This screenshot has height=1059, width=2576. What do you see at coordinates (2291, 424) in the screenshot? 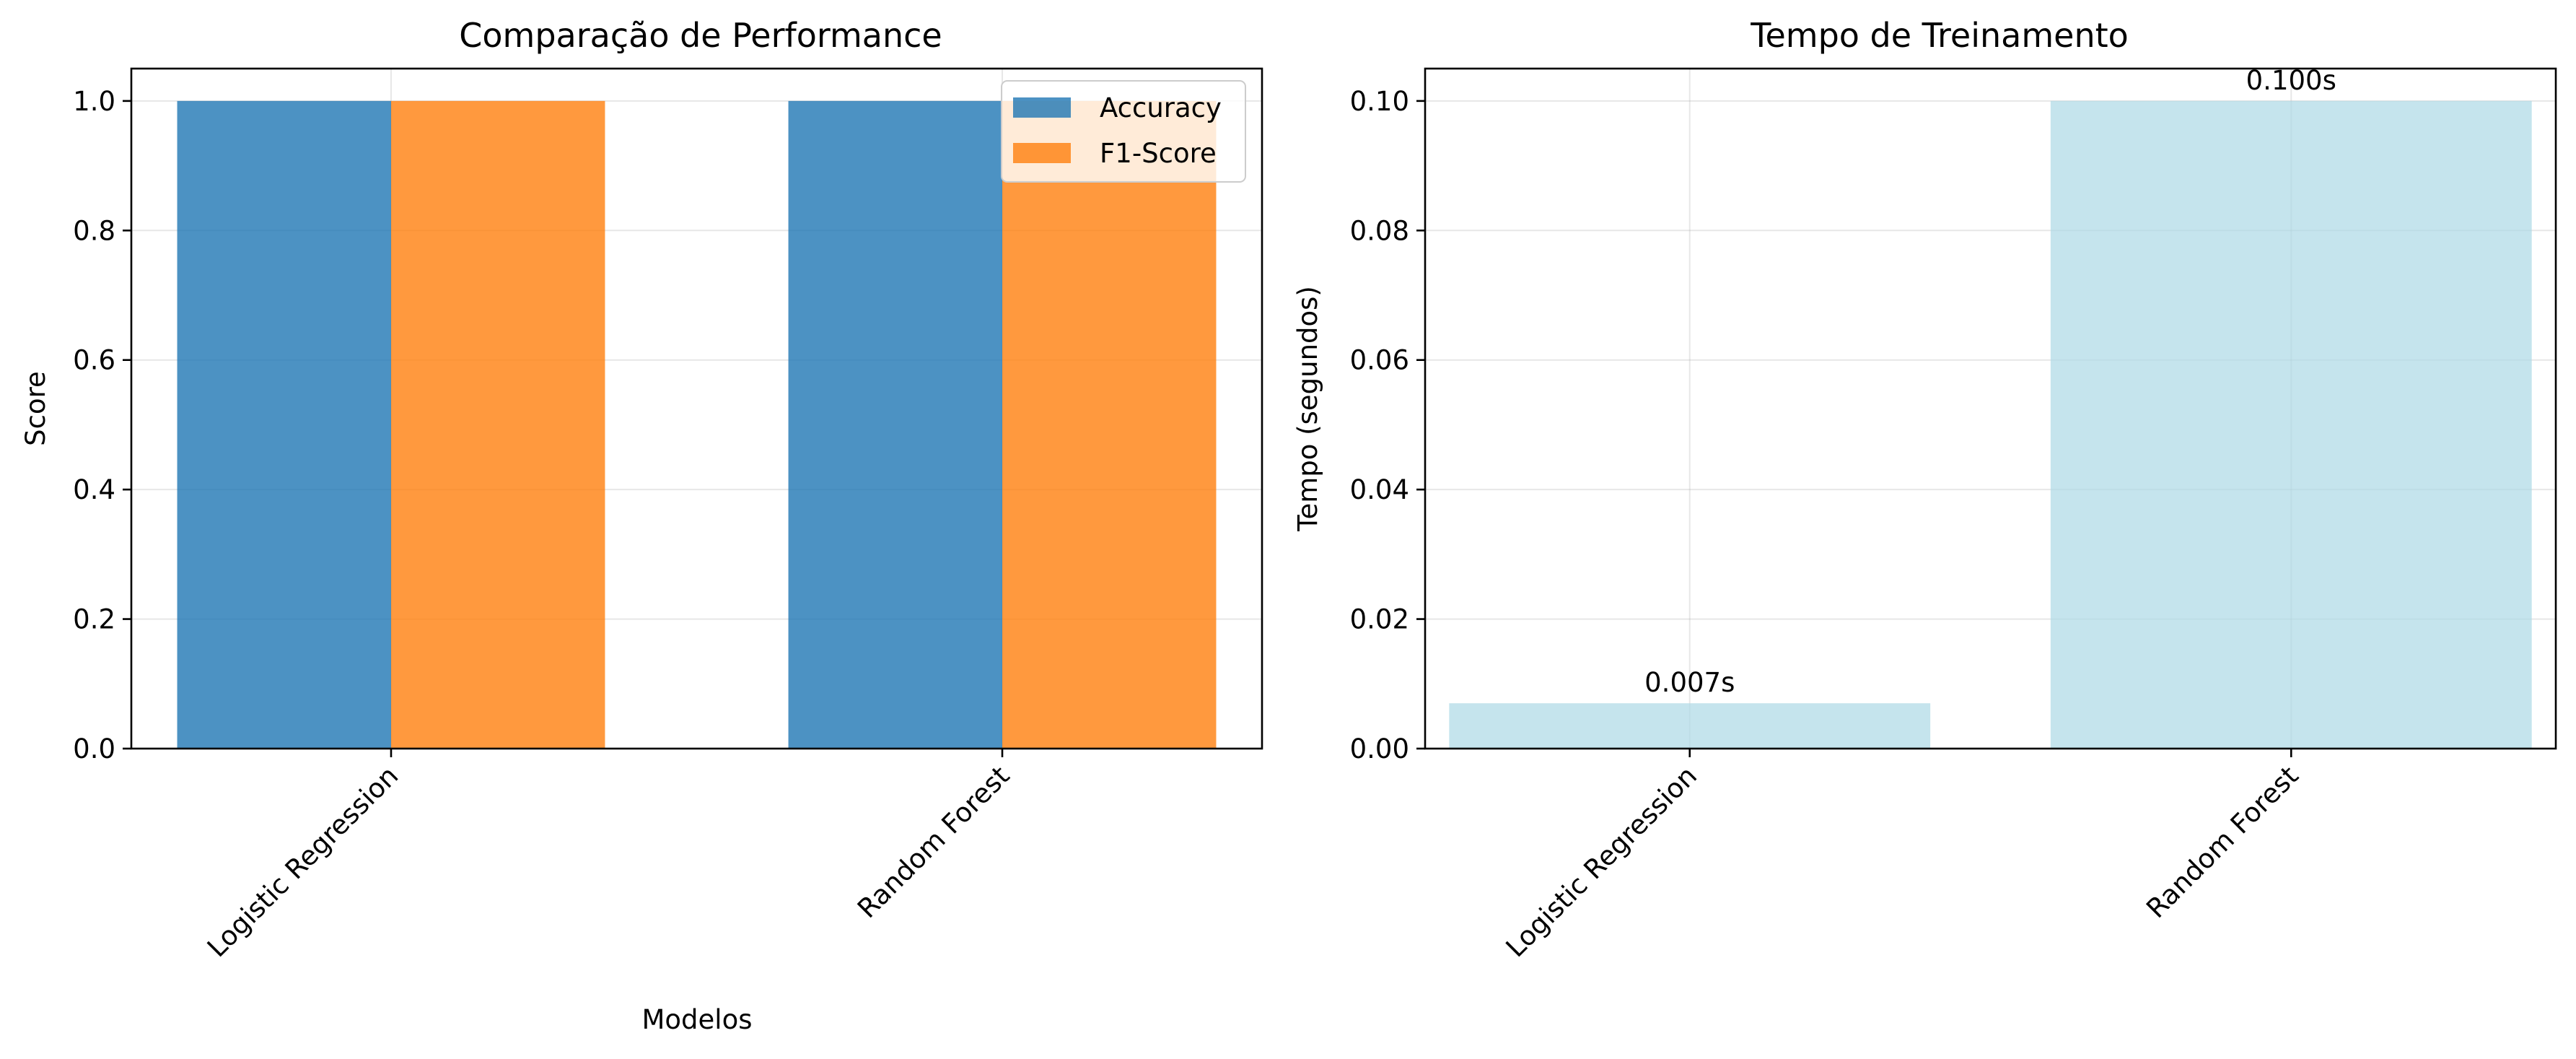
I see `chart2-bar-random-forest` at bounding box center [2291, 424].